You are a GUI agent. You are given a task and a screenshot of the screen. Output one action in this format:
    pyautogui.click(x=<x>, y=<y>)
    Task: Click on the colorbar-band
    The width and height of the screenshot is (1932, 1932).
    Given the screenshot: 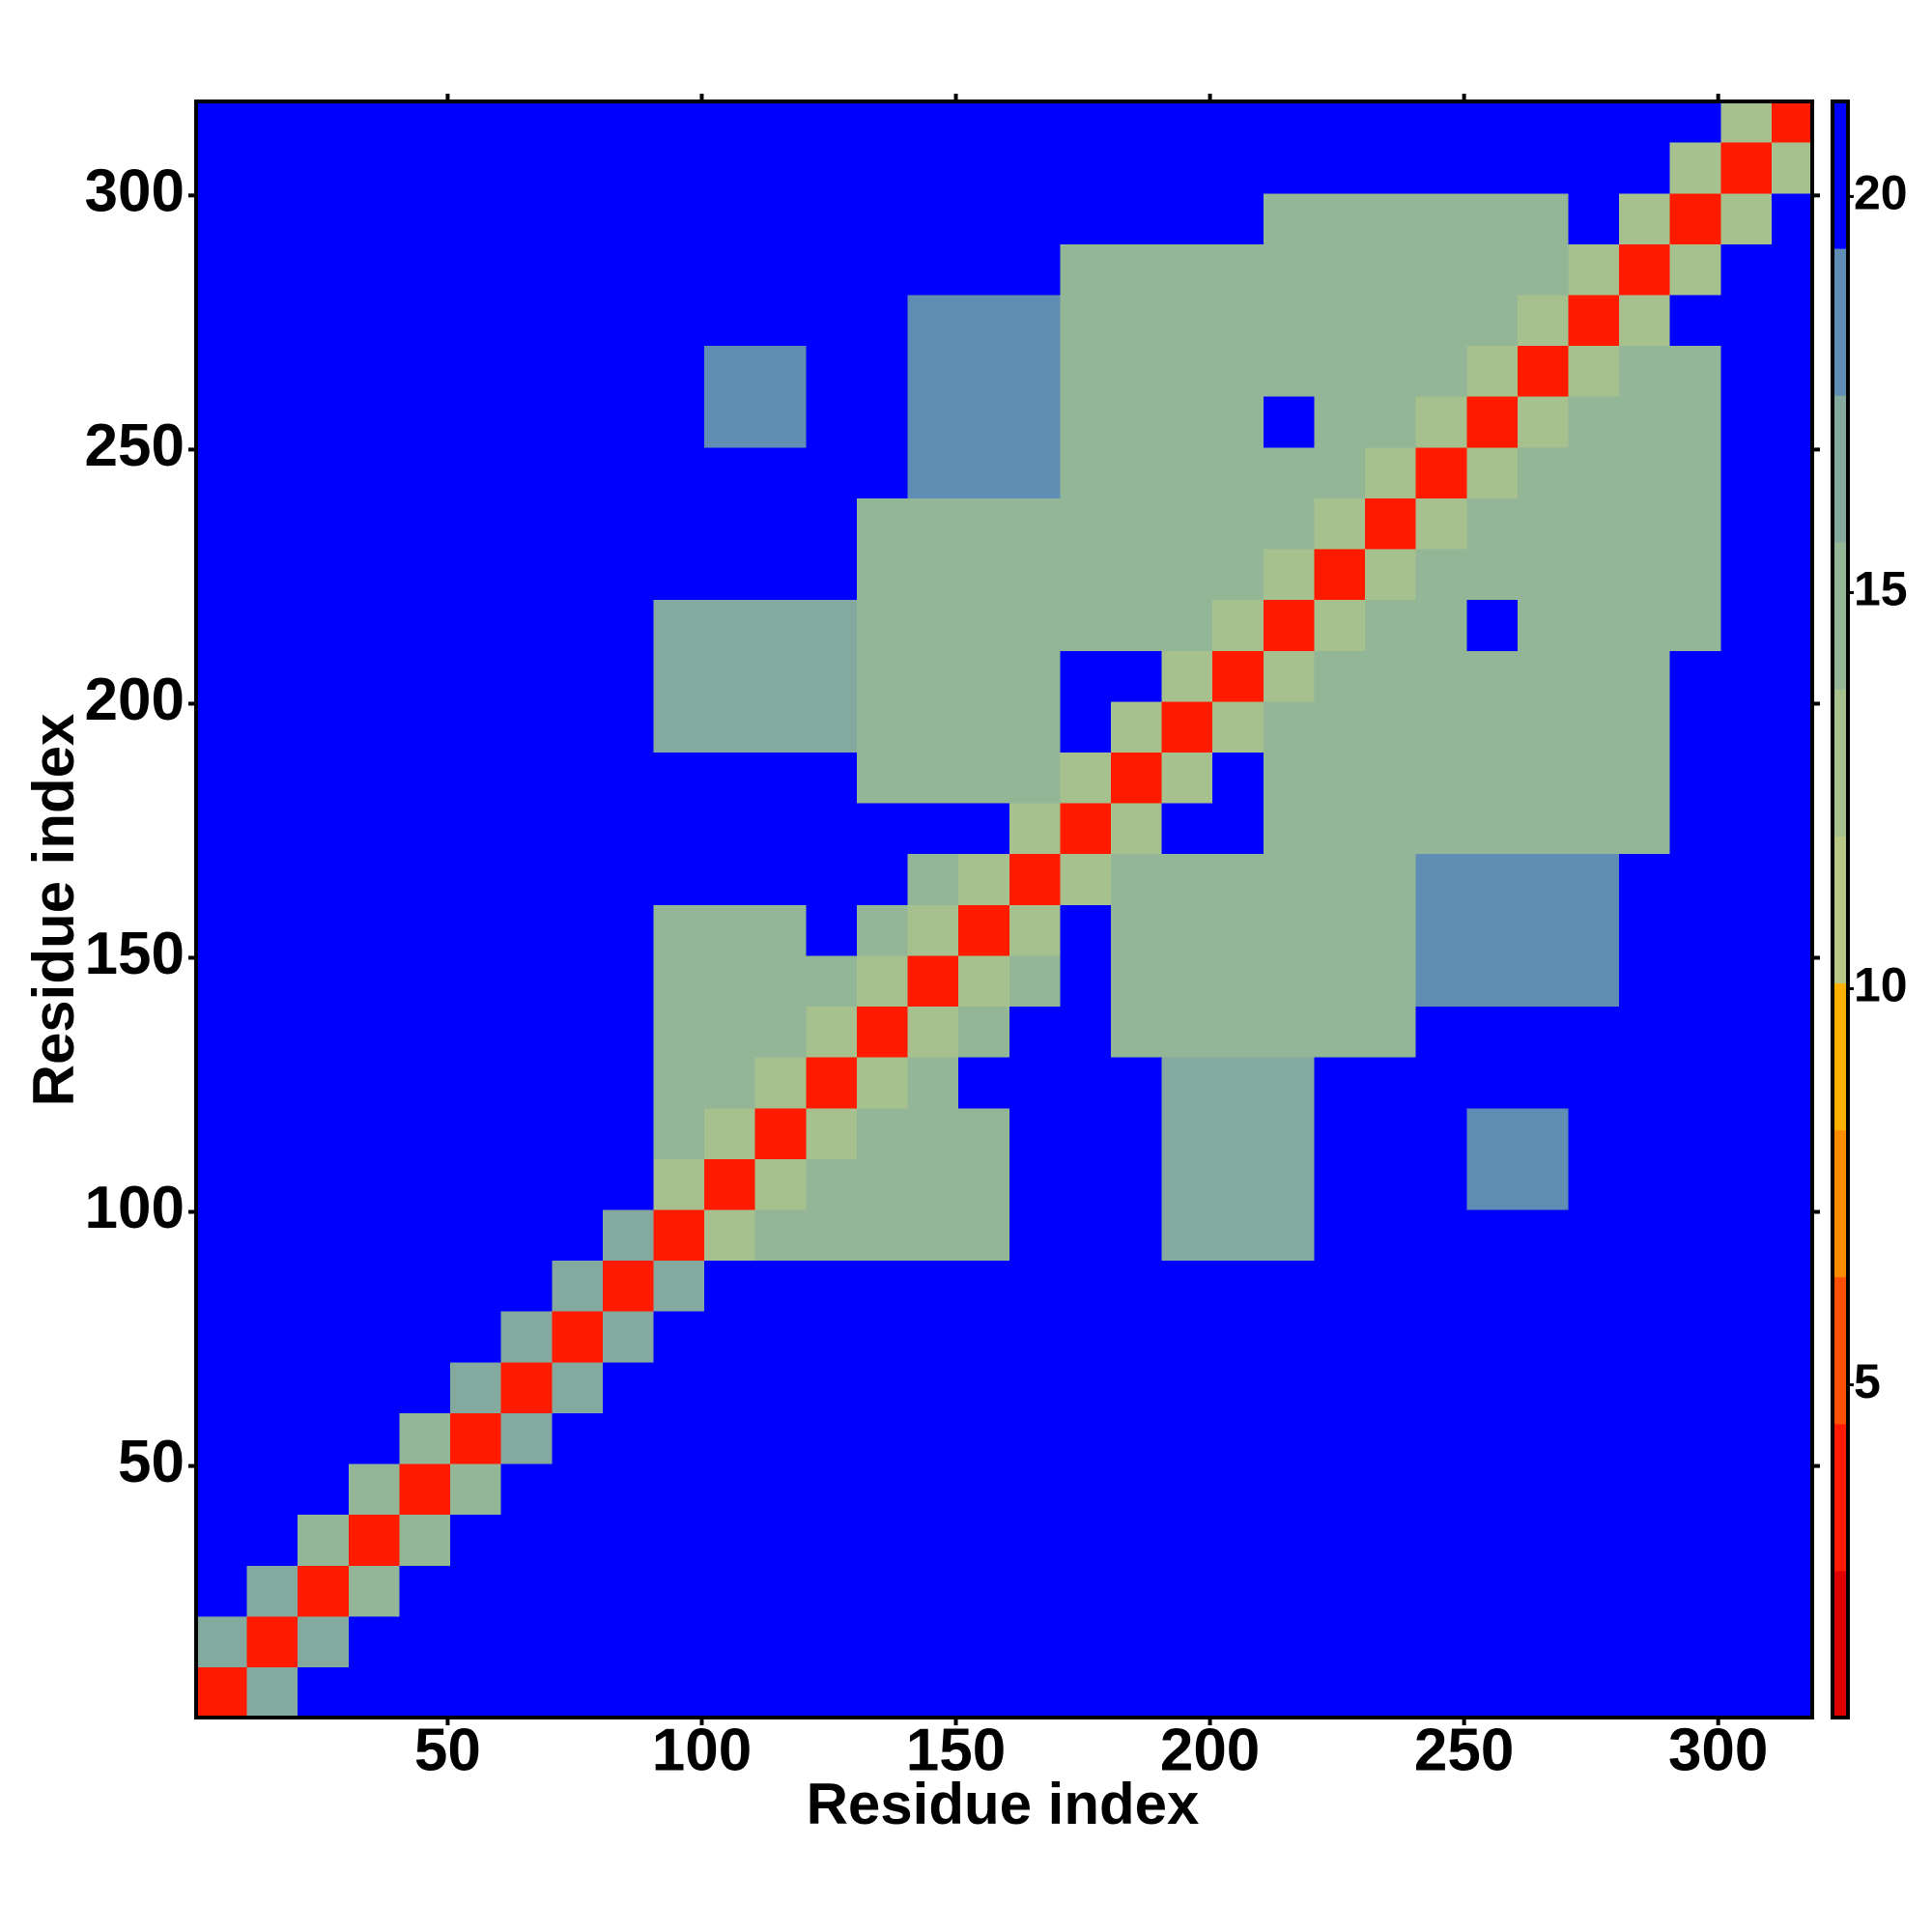 What is the action you would take?
    pyautogui.click(x=1840, y=322)
    